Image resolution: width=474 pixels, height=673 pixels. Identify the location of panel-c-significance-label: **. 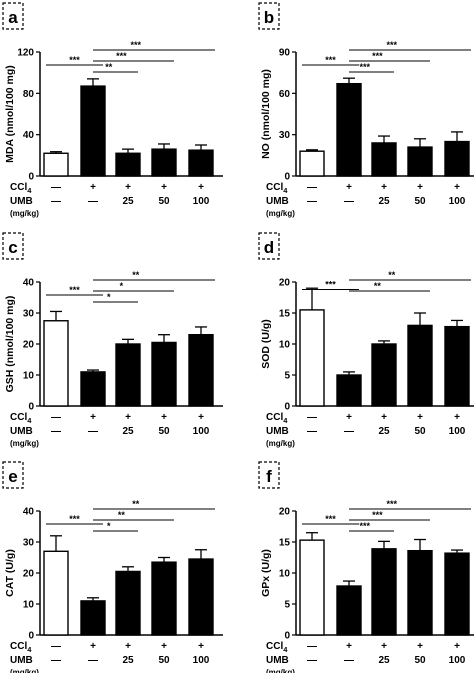
(136, 275).